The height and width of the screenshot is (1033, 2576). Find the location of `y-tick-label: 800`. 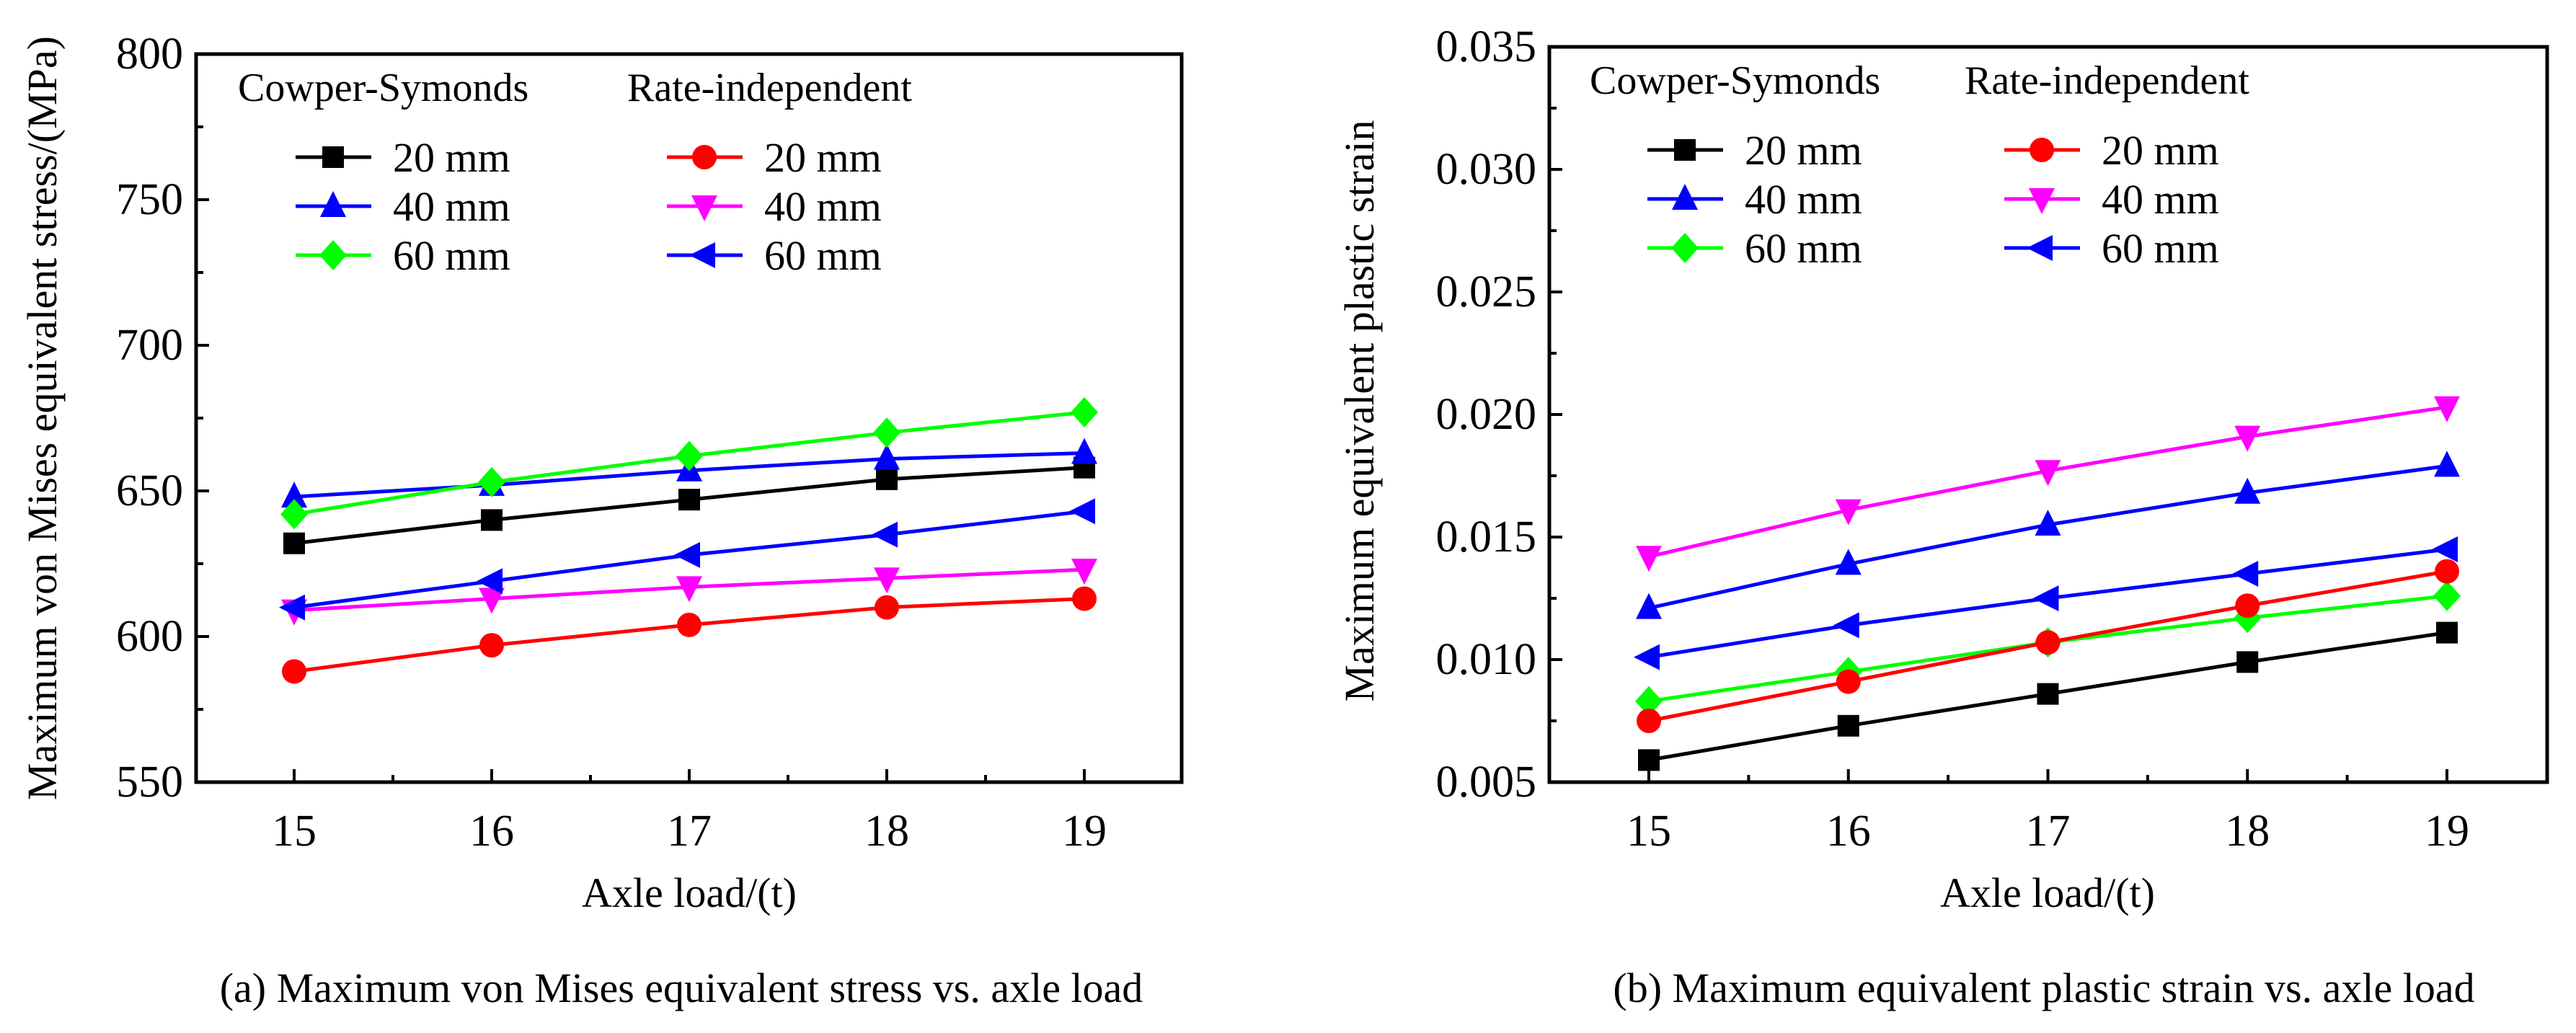

y-tick-label: 800 is located at coordinates (149, 55).